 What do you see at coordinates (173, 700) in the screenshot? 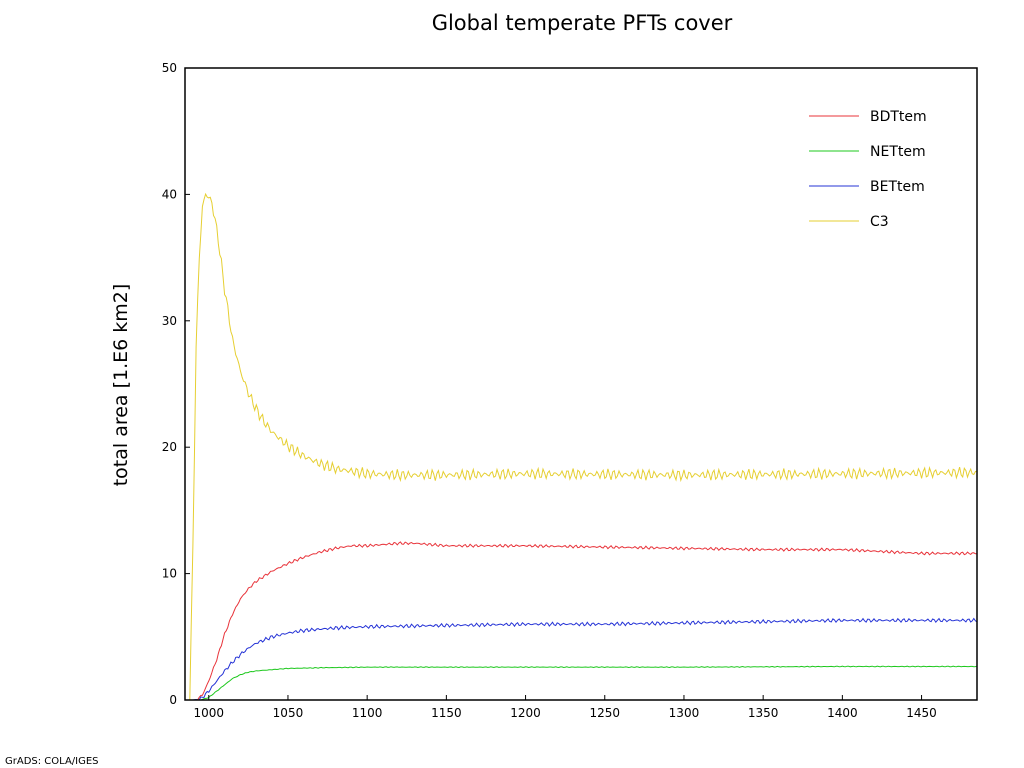
I see `y-tick-label: 0` at bounding box center [173, 700].